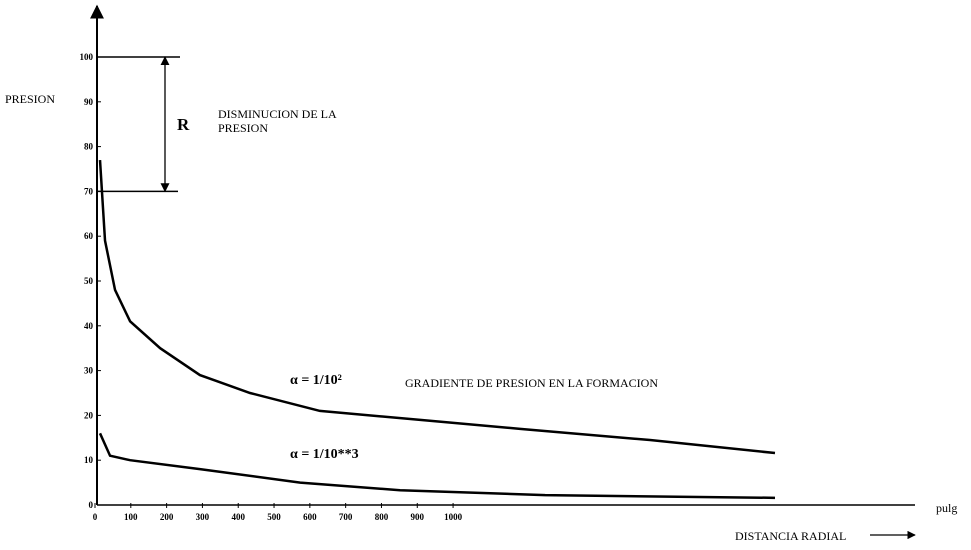  I want to click on x-unit: pulg, so click(946, 508).